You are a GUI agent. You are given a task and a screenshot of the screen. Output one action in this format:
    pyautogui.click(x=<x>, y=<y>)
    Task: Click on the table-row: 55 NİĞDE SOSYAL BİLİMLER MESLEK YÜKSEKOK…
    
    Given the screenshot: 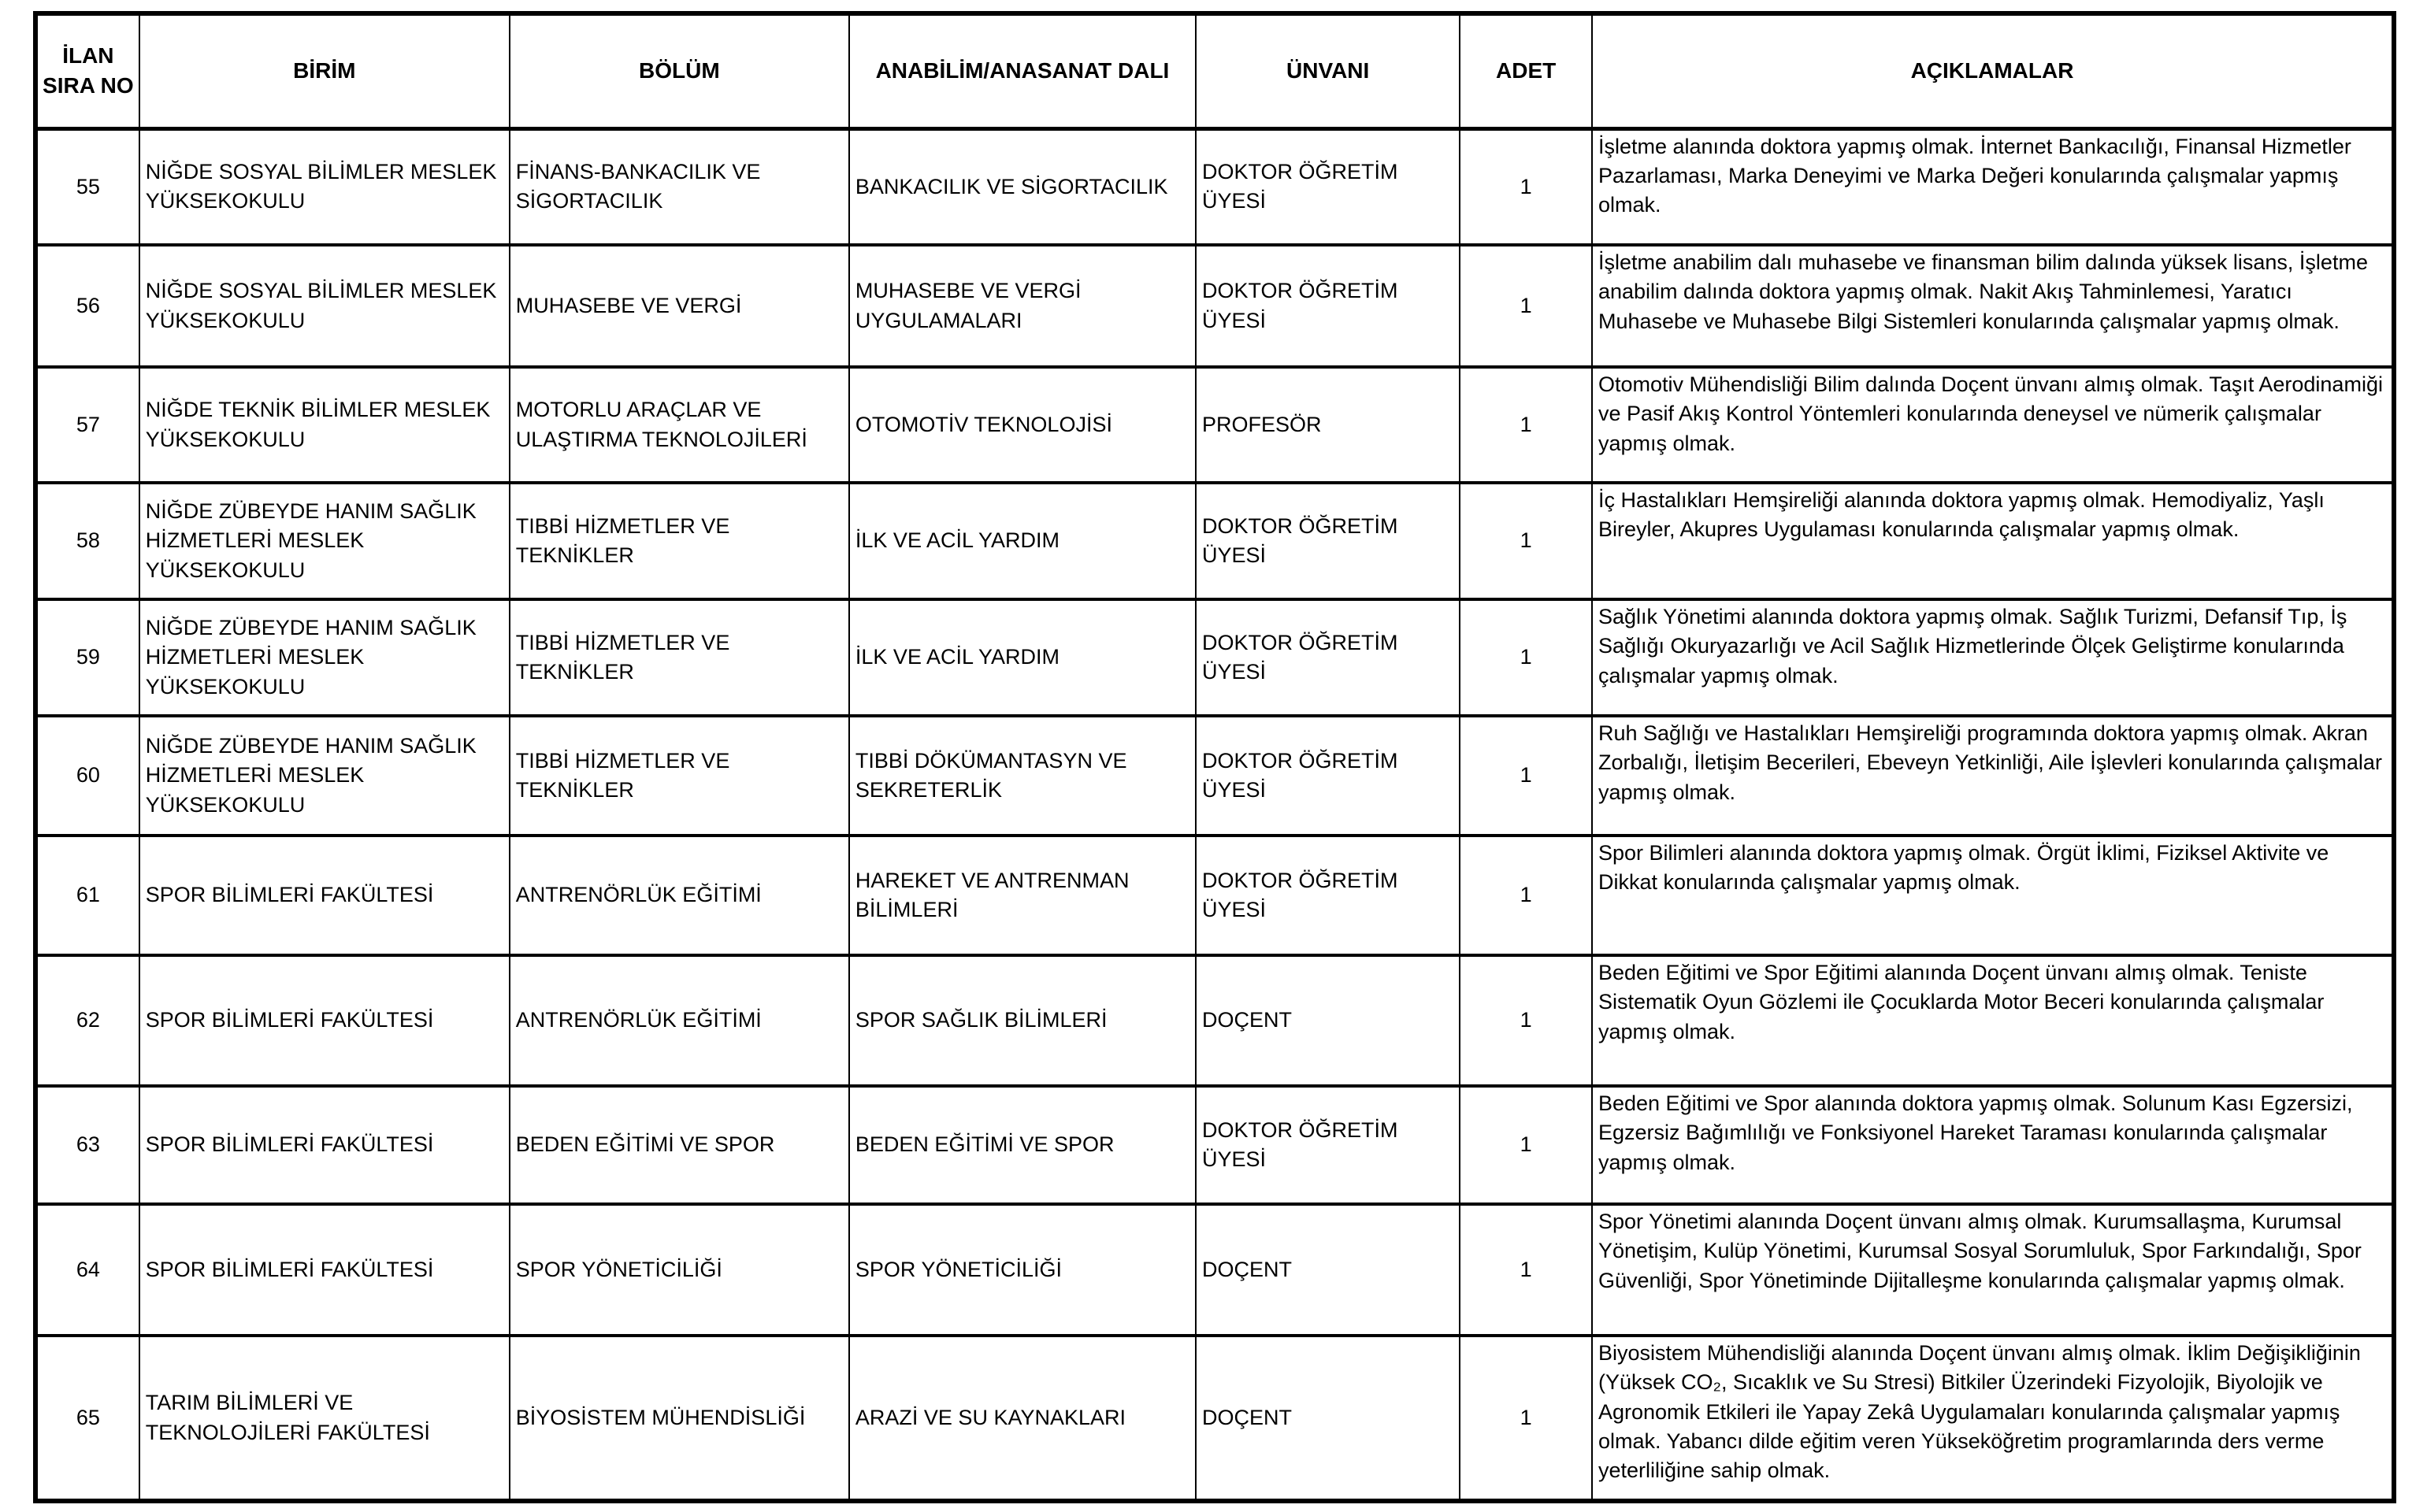 What is the action you would take?
    pyautogui.click(x=1215, y=186)
    